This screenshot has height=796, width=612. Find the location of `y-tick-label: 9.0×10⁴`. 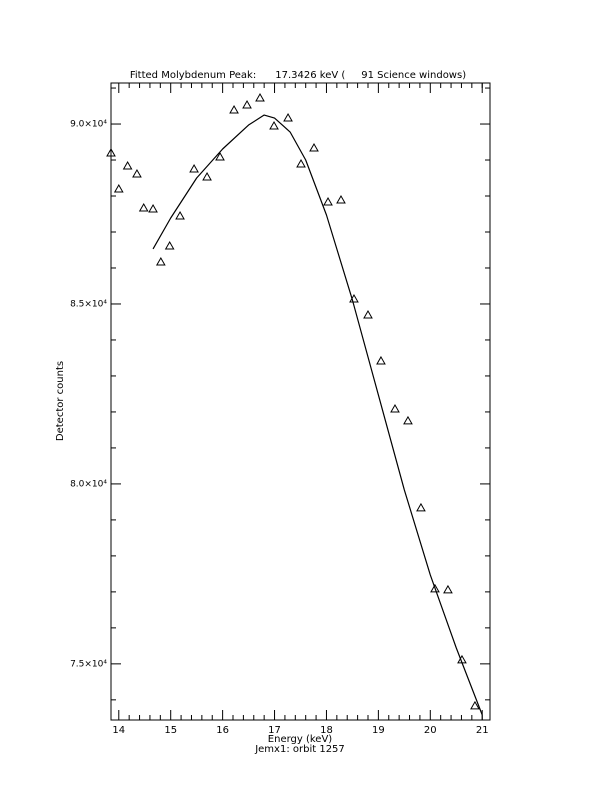

y-tick-label: 9.0×10⁴ is located at coordinates (88, 125).